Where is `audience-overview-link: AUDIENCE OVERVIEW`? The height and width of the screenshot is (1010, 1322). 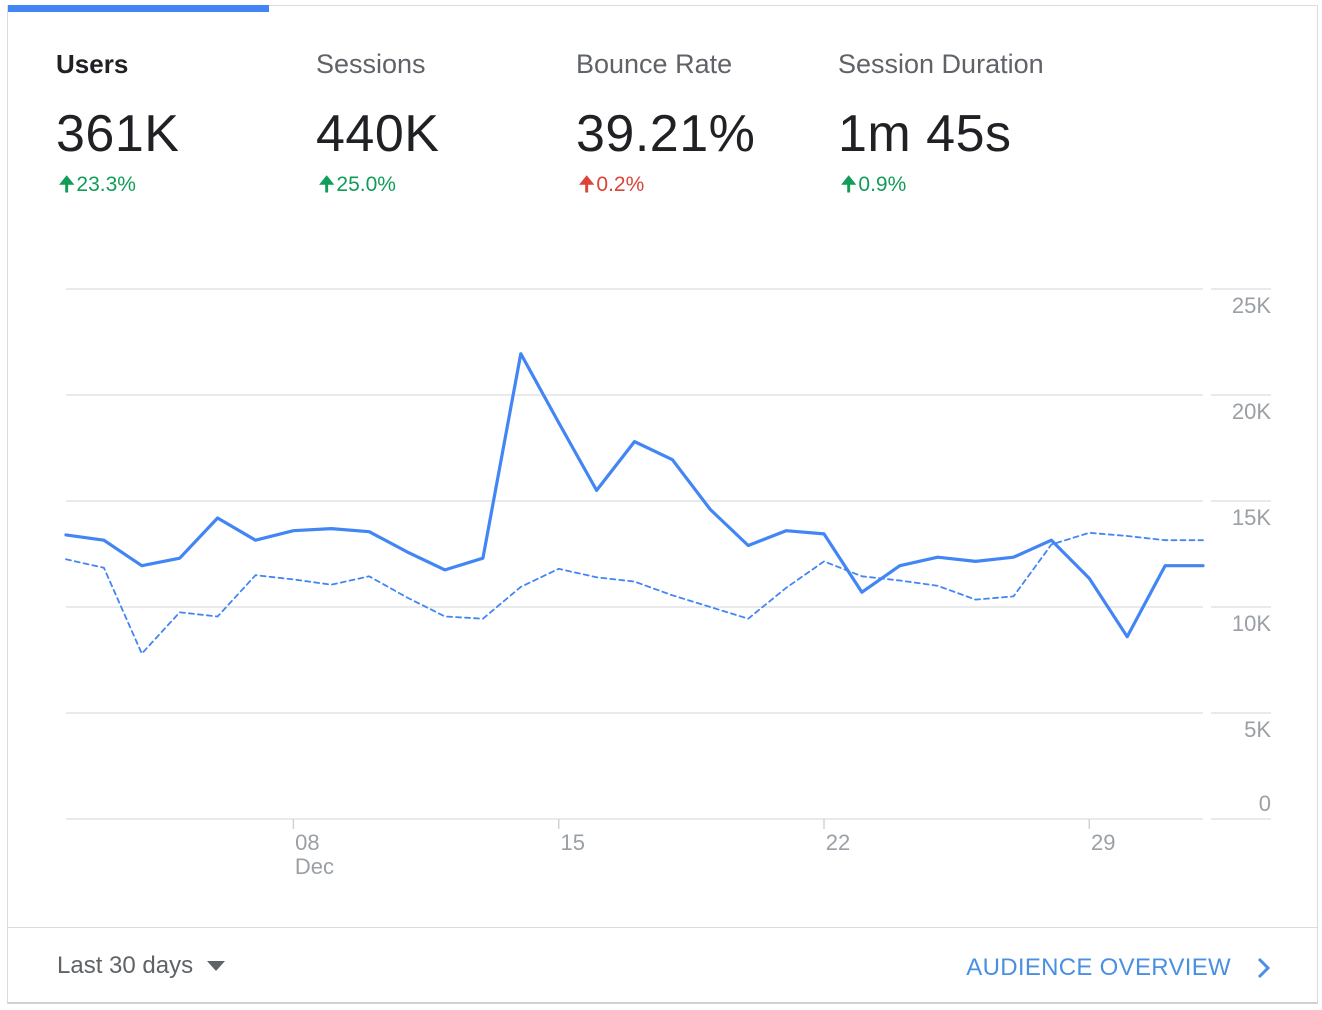
audience-overview-link: AUDIENCE OVERVIEW is located at coordinates (1118, 968).